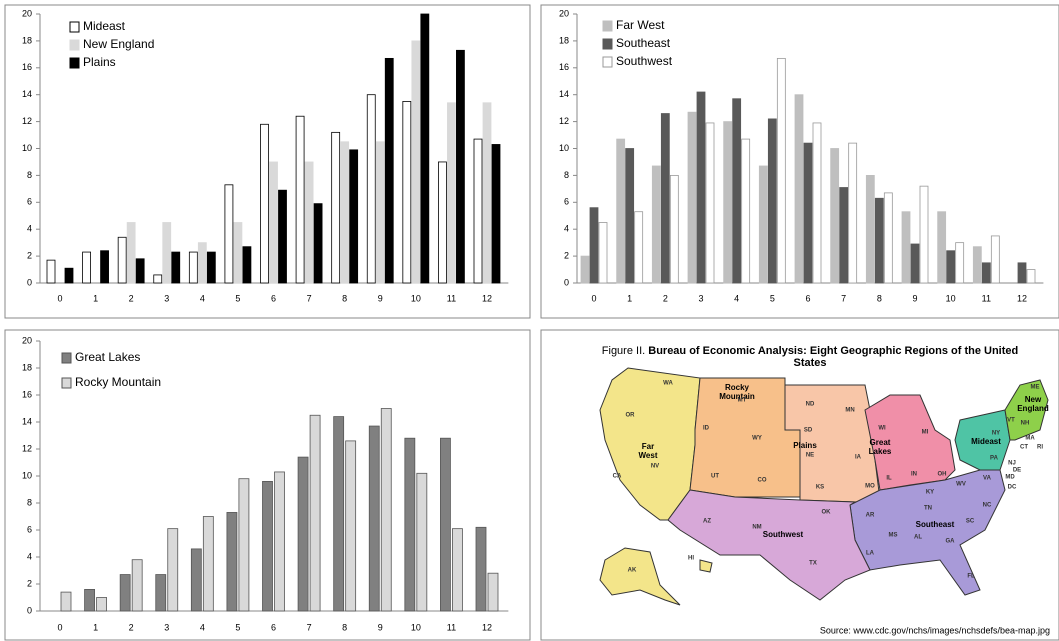 Image resolution: width=1059 pixels, height=641 pixels. What do you see at coordinates (644, 61) in the screenshot?
I see `legend-label: Southwest` at bounding box center [644, 61].